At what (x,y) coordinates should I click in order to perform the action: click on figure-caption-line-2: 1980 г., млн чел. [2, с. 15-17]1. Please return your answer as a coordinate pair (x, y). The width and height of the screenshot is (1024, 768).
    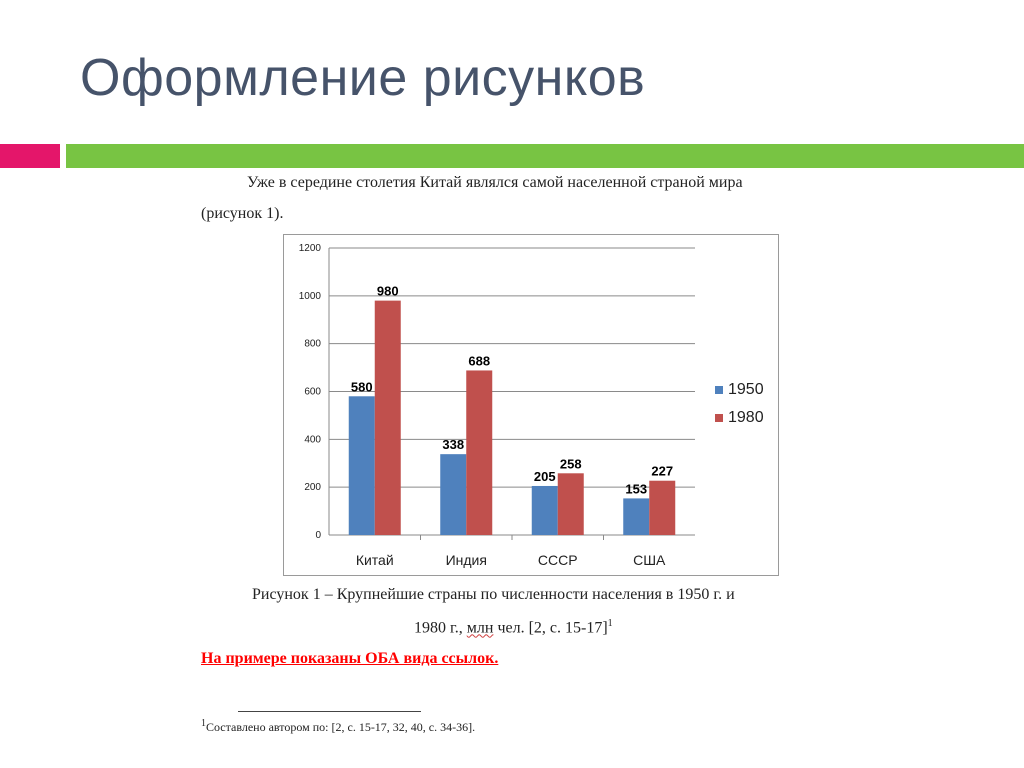
    Looking at the image, I should click on (513, 627).